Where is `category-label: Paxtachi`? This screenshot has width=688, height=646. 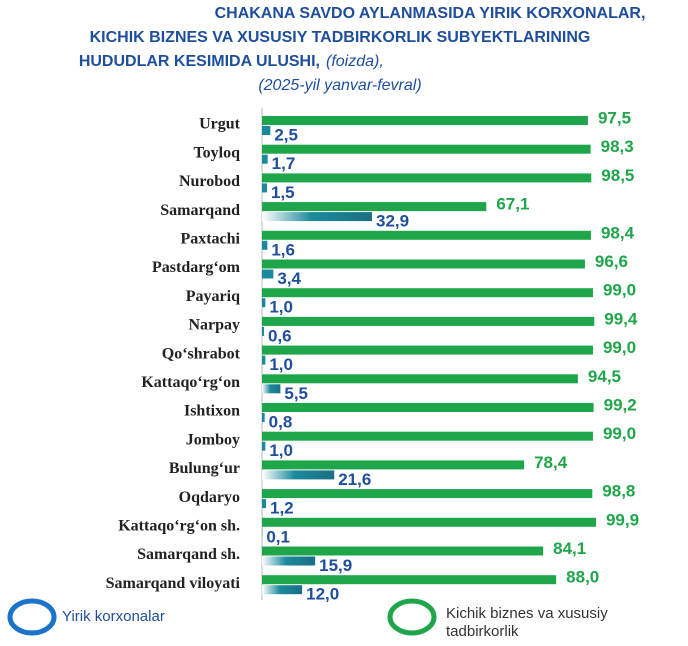
category-label: Paxtachi is located at coordinates (210, 238).